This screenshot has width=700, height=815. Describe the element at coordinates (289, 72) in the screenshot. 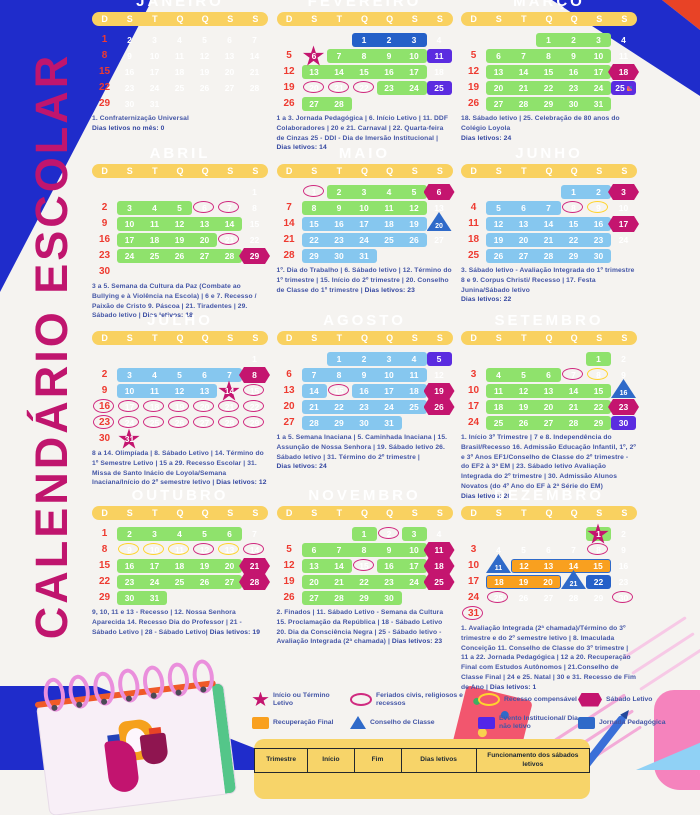

I see `day-12: 12` at that location.